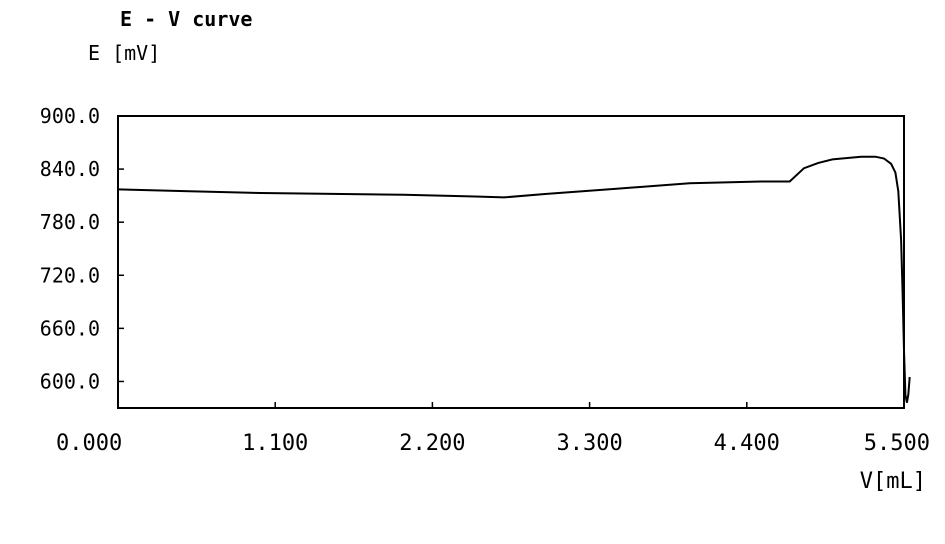 Image resolution: width=945 pixels, height=544 pixels. What do you see at coordinates (275, 443) in the screenshot?
I see `x-tick-label: 1.100` at bounding box center [275, 443].